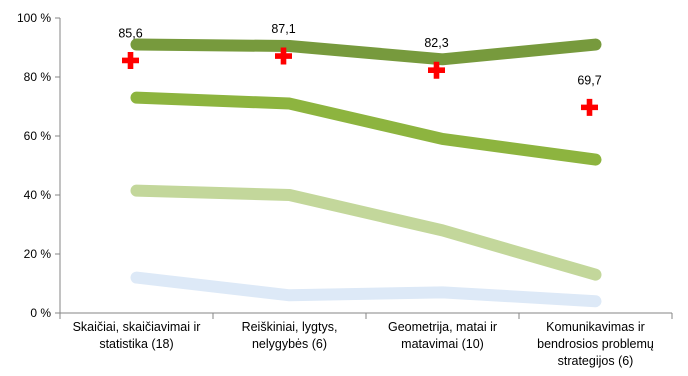 The image size is (688, 376). Describe the element at coordinates (130, 33) in the screenshot. I see `data-label: 85,6` at that location.